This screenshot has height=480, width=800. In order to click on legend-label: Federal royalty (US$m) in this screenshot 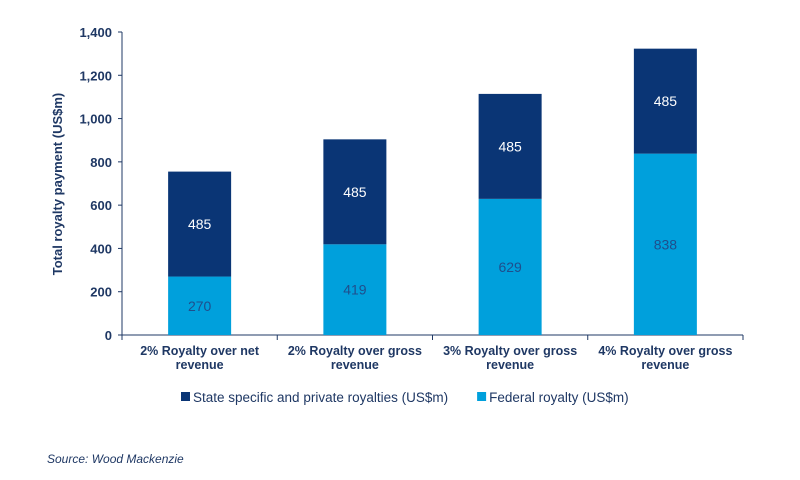, I will do `click(559, 397)`.